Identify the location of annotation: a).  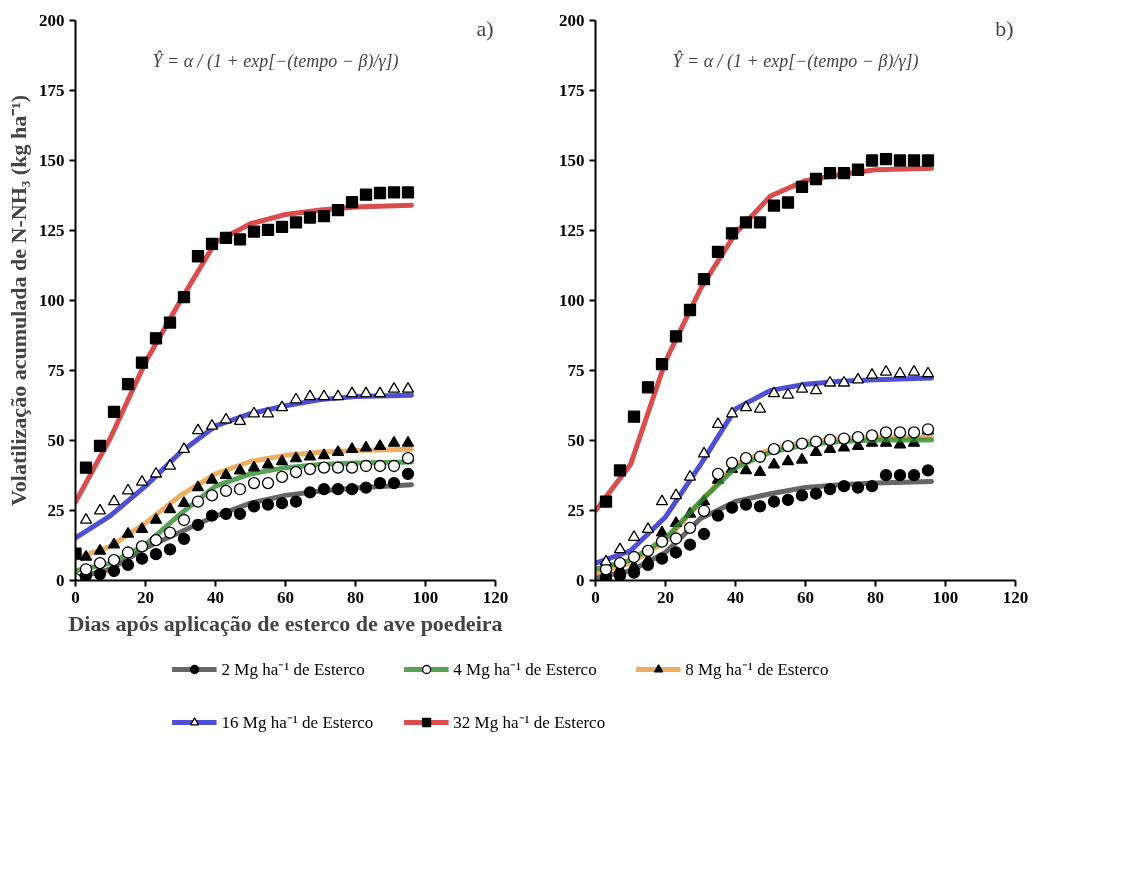
(485, 28).